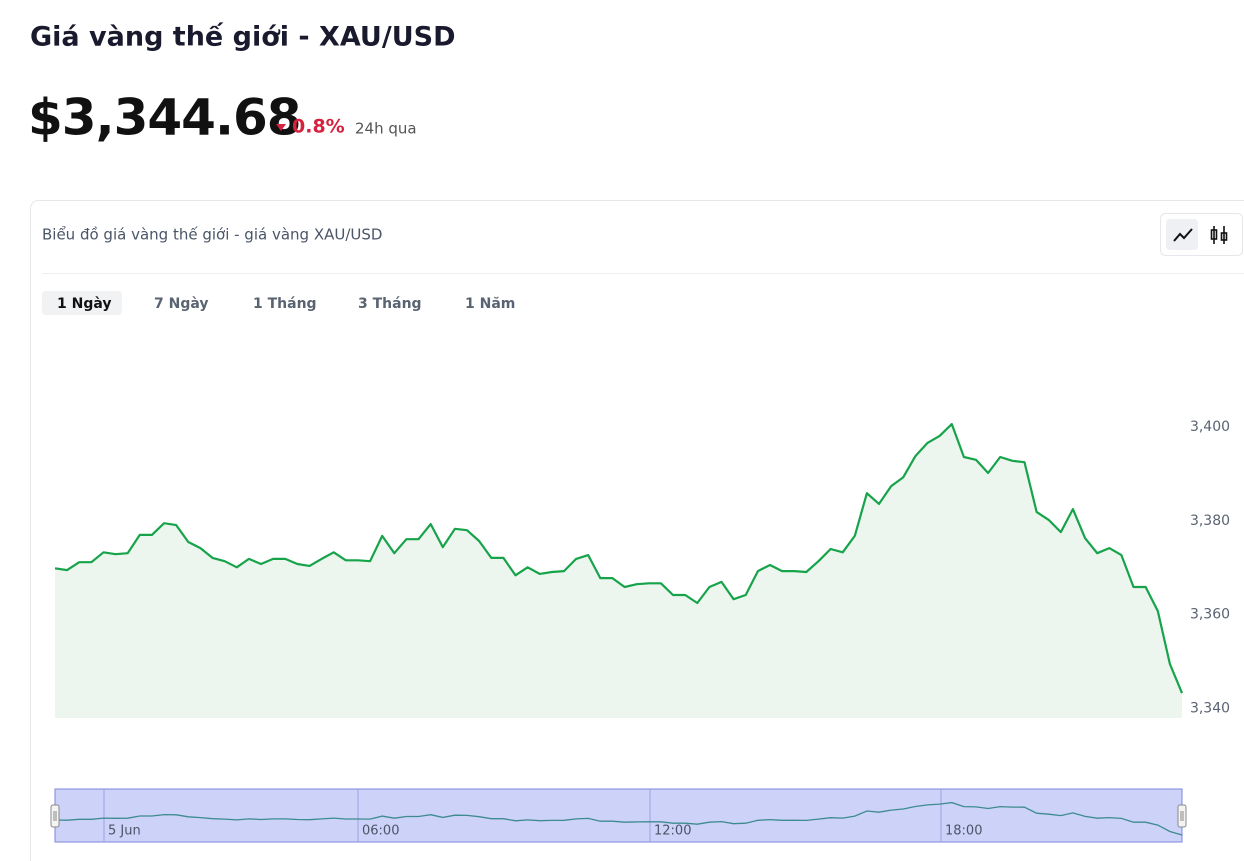  I want to click on tab: 3 Tháng, so click(390, 304).